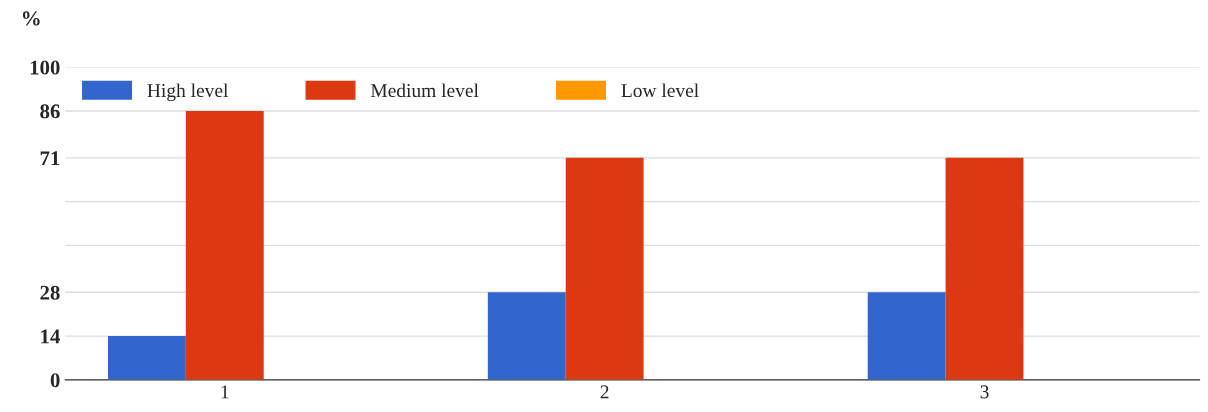  Describe the element at coordinates (225, 392) in the screenshot. I see `x-tick-label: 1` at that location.